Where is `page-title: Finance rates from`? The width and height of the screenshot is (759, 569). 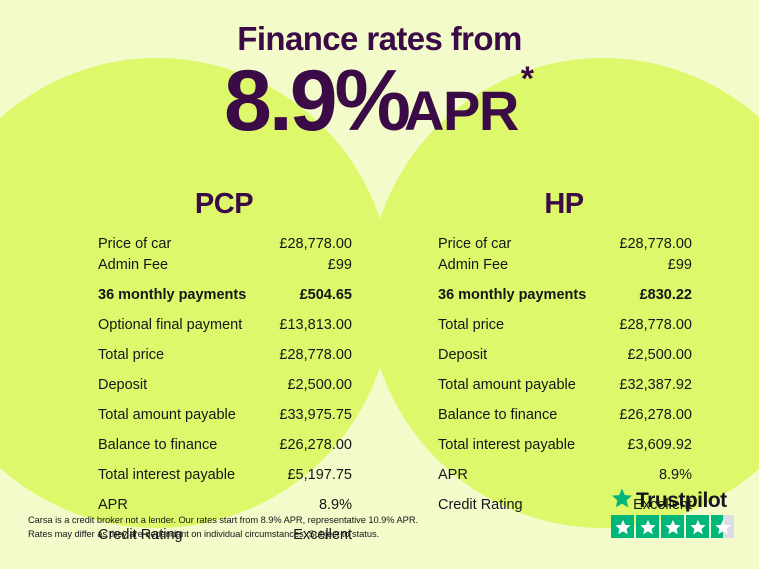 page-title: Finance rates from is located at coordinates (379, 38).